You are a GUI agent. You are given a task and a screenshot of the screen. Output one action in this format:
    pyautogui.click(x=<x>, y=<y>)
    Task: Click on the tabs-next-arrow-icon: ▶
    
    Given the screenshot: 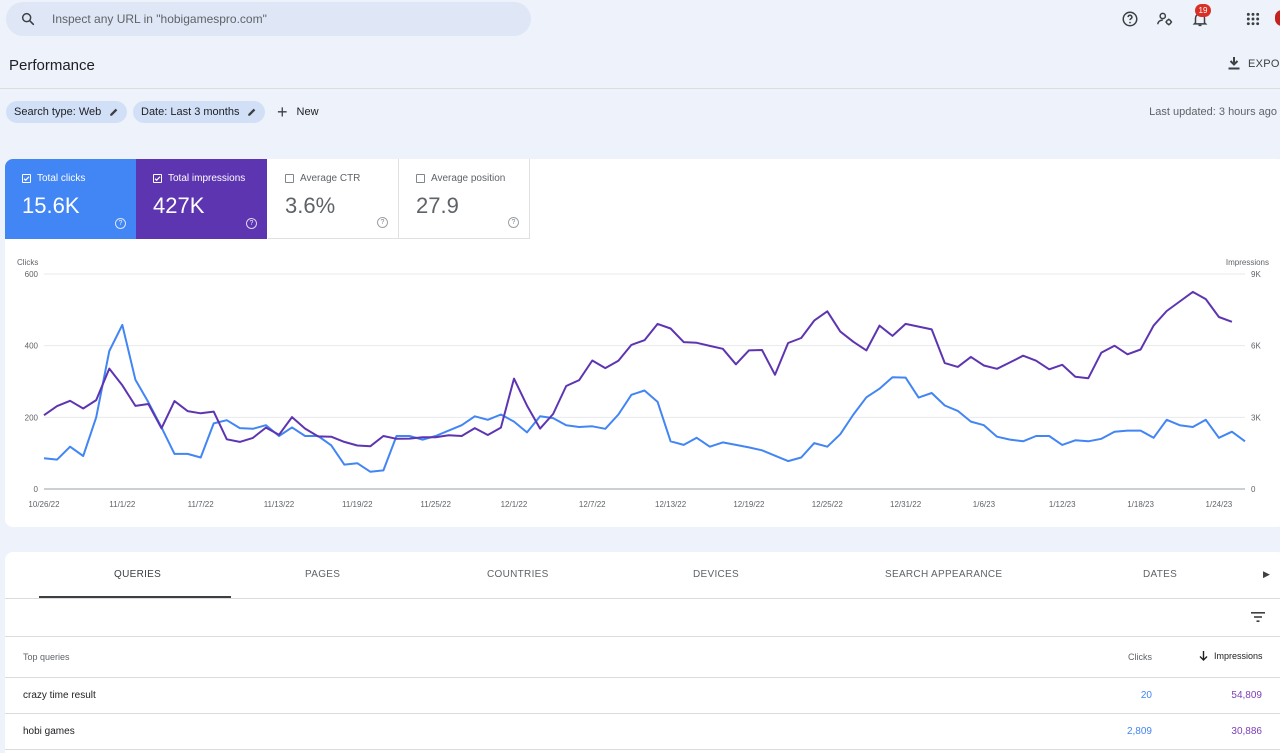 What is the action you would take?
    pyautogui.click(x=1266, y=574)
    